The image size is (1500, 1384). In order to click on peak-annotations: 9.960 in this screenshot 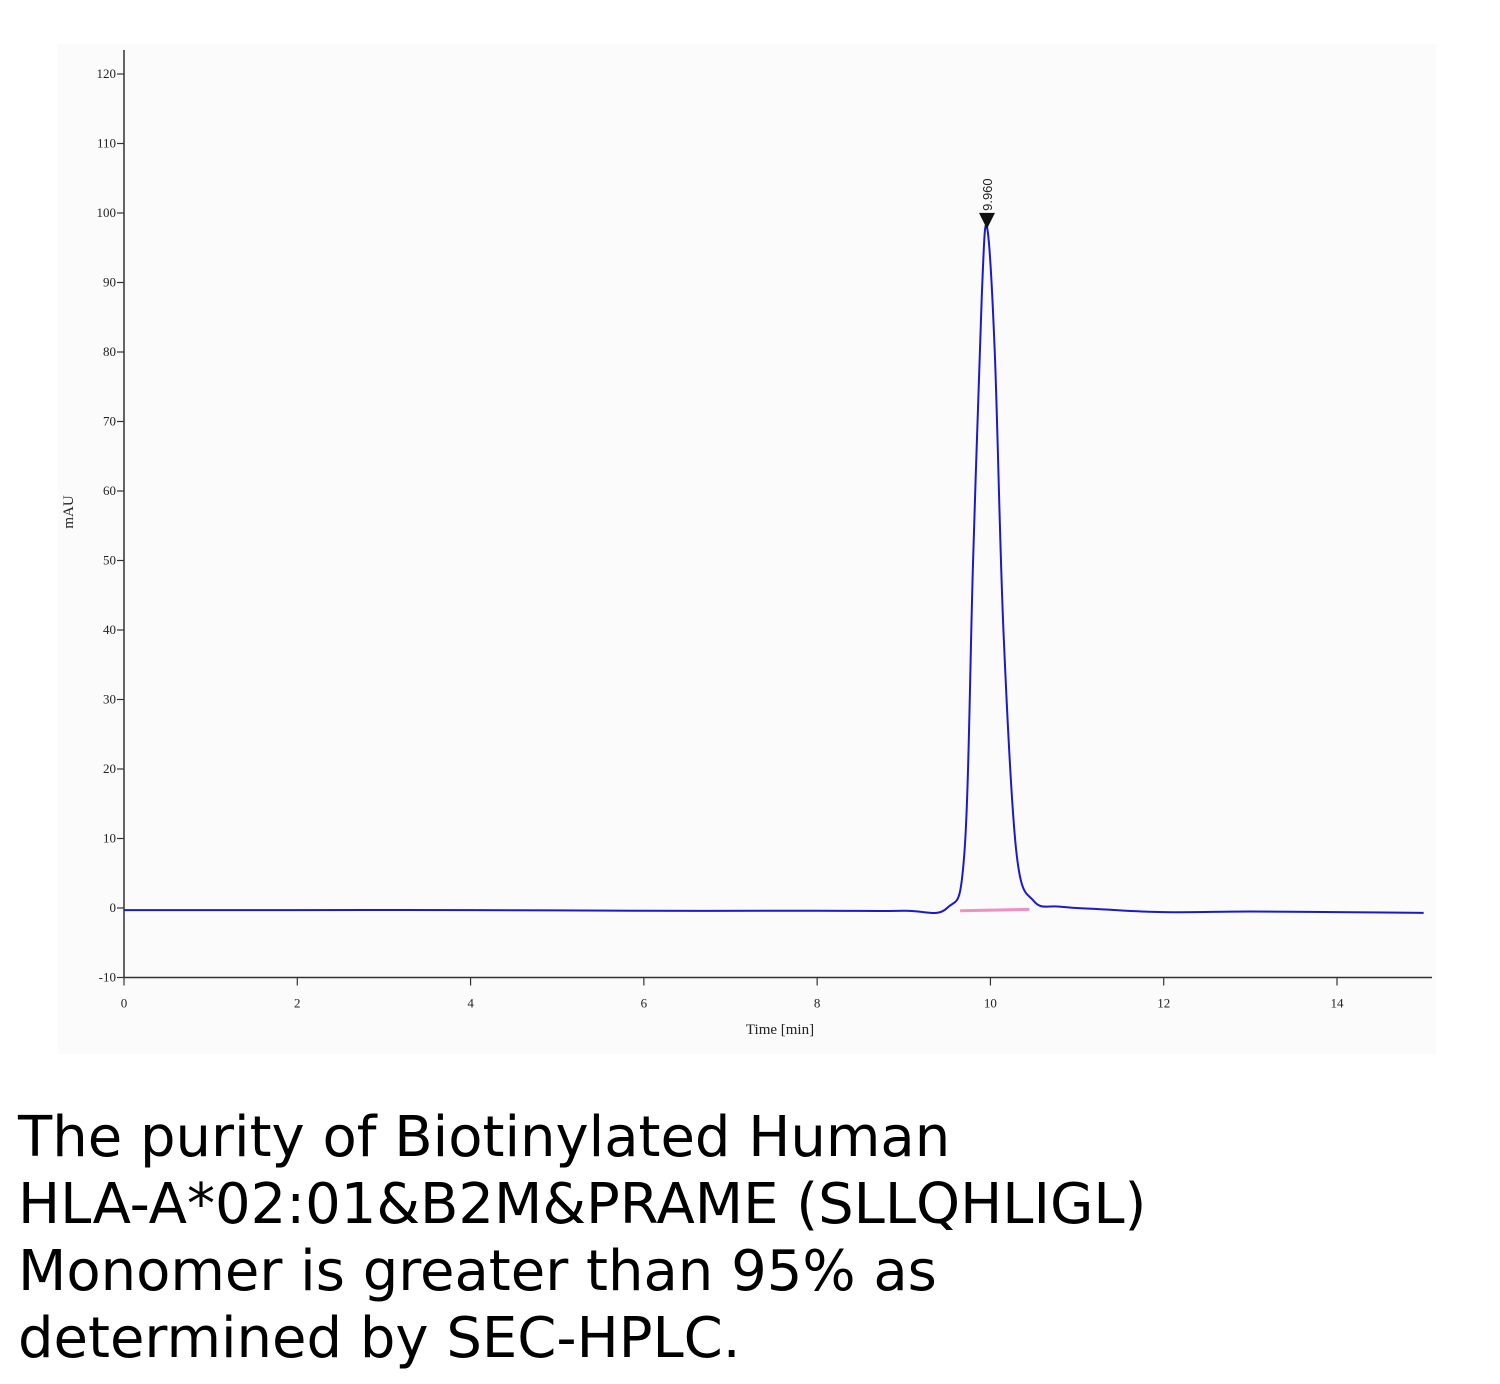, I will do `click(986, 203)`.